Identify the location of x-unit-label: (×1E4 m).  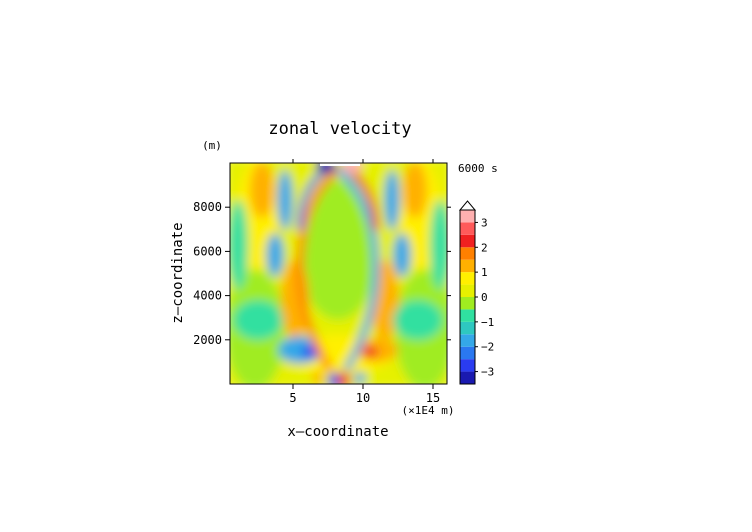
(428, 410).